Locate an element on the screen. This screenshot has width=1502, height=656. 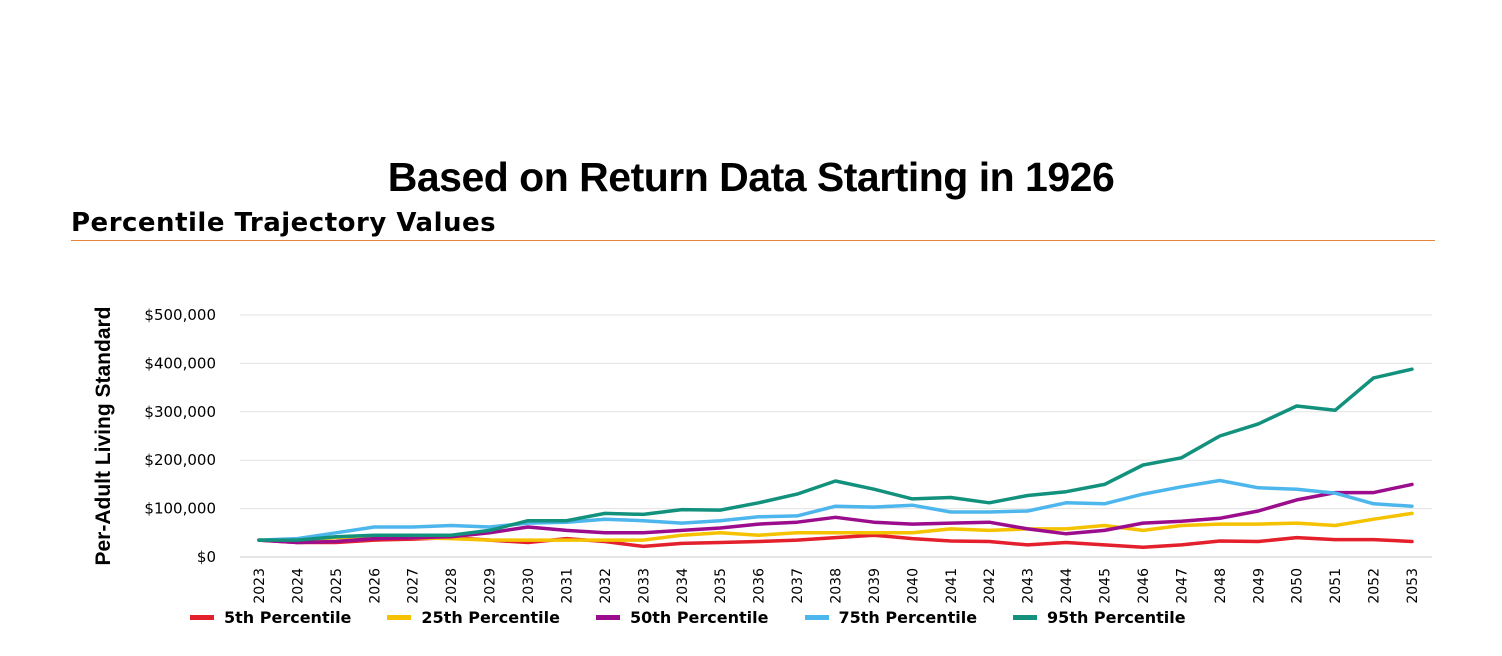
x-tick-label: 2036 is located at coordinates (760, 586).